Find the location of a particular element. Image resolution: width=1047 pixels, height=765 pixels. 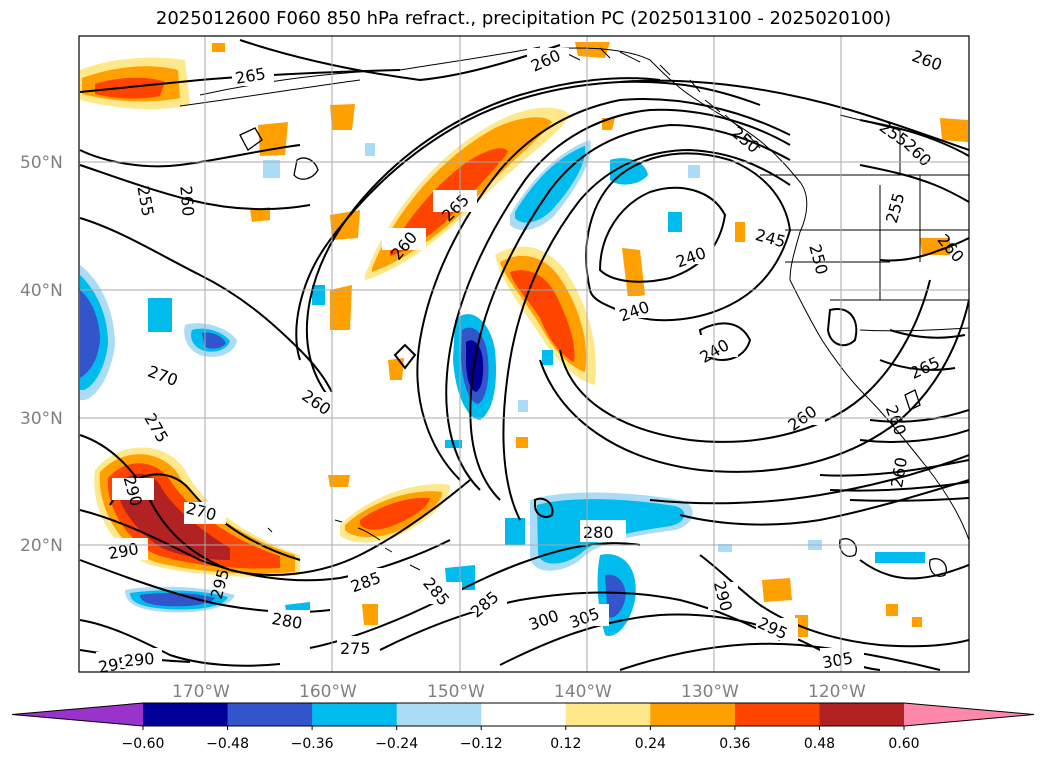

colorbar-tick-label: 0.24 is located at coordinates (650, 744).